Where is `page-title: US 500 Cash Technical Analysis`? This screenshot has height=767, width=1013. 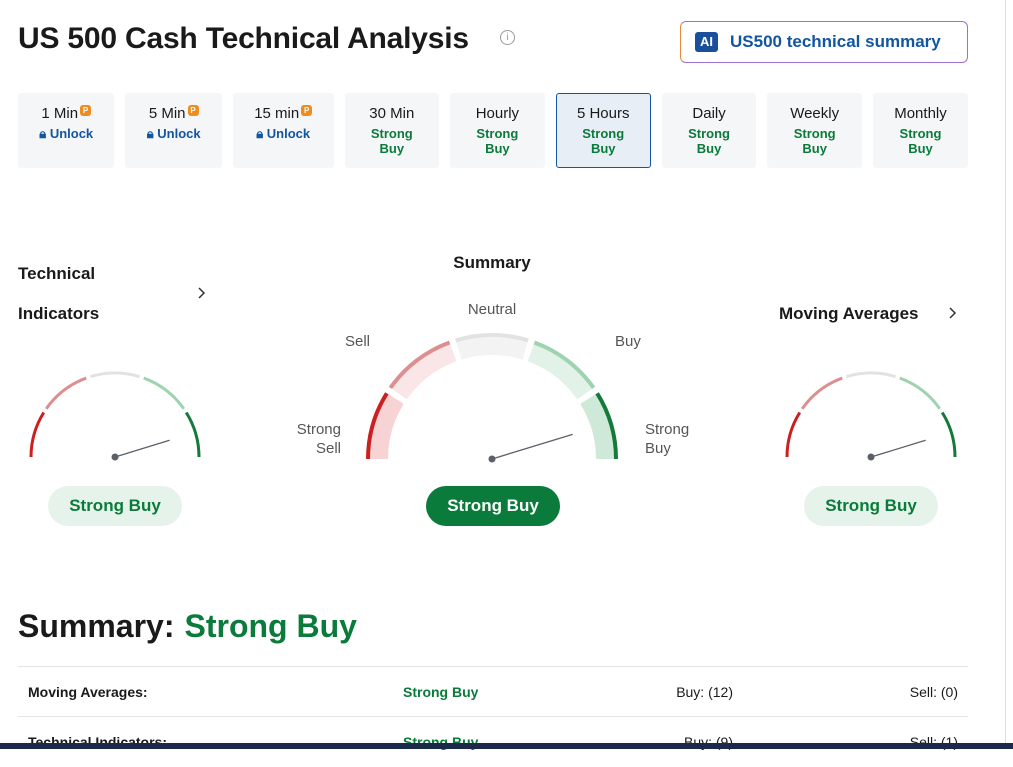 page-title: US 500 Cash Technical Analysis is located at coordinates (243, 38).